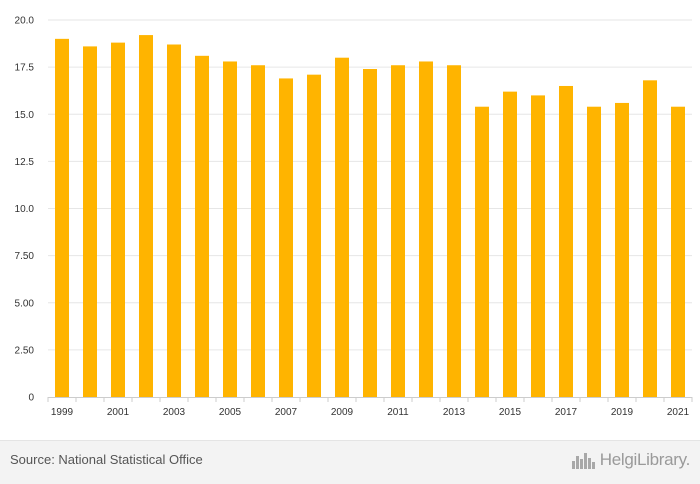  I want to click on y-tick-label: 5.00, so click(25, 303).